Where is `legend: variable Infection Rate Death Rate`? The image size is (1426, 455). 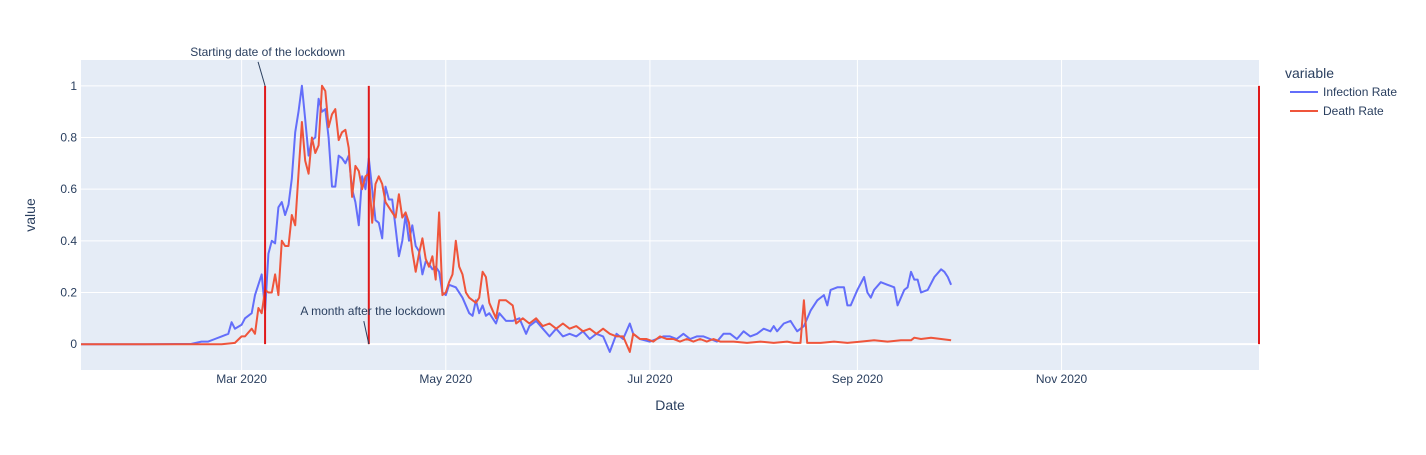
legend: variable Infection Rate Death Rate is located at coordinates (1341, 91).